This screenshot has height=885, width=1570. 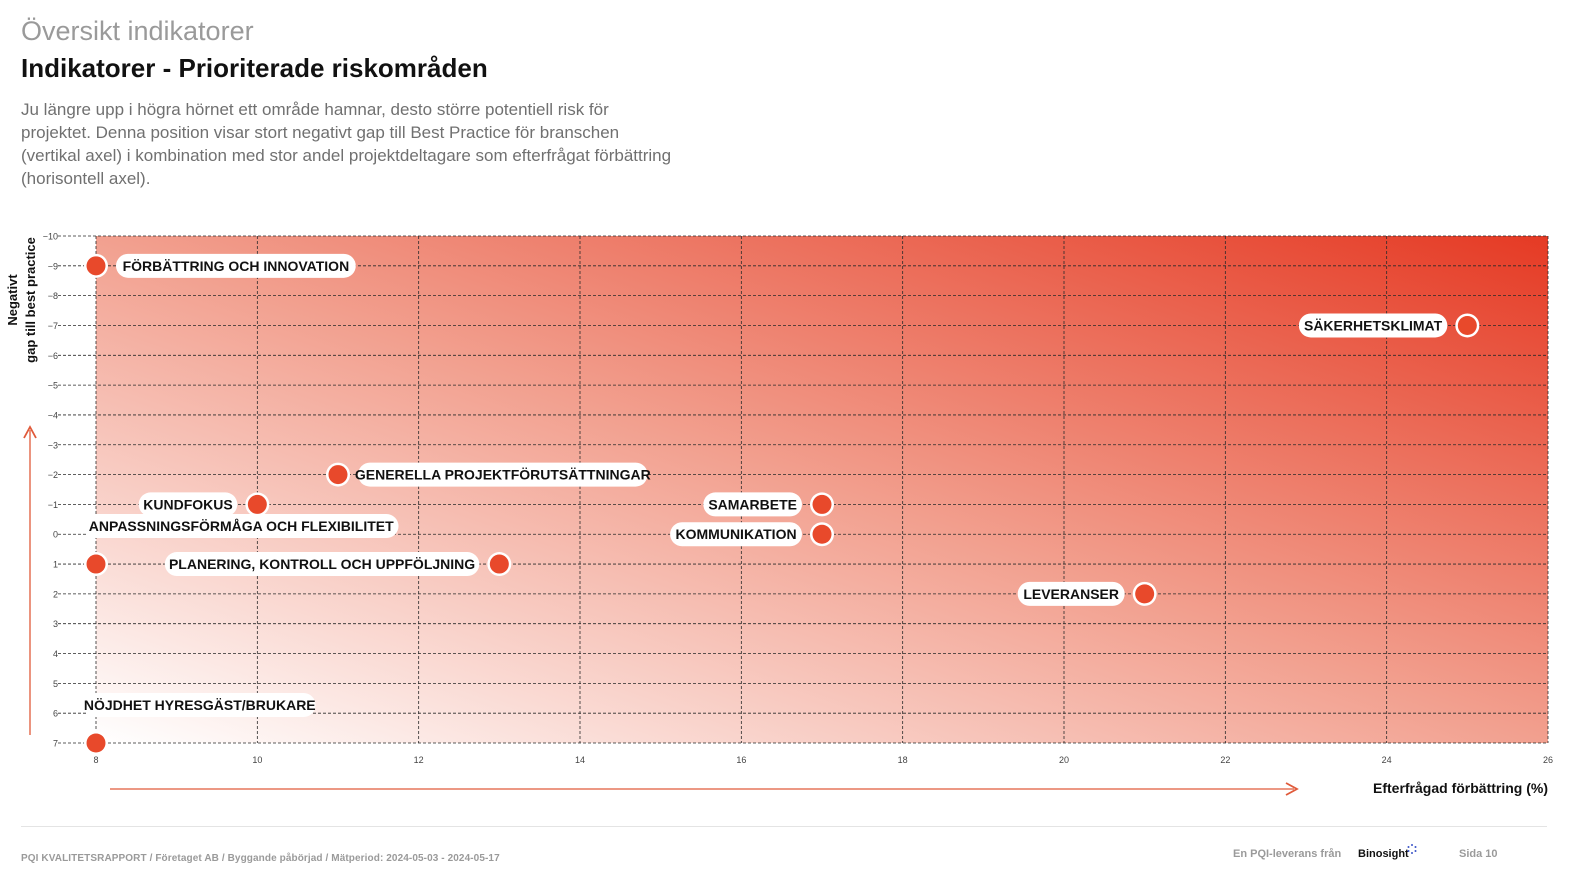 What do you see at coordinates (53, 505) in the screenshot?
I see `y-tick-label: −1` at bounding box center [53, 505].